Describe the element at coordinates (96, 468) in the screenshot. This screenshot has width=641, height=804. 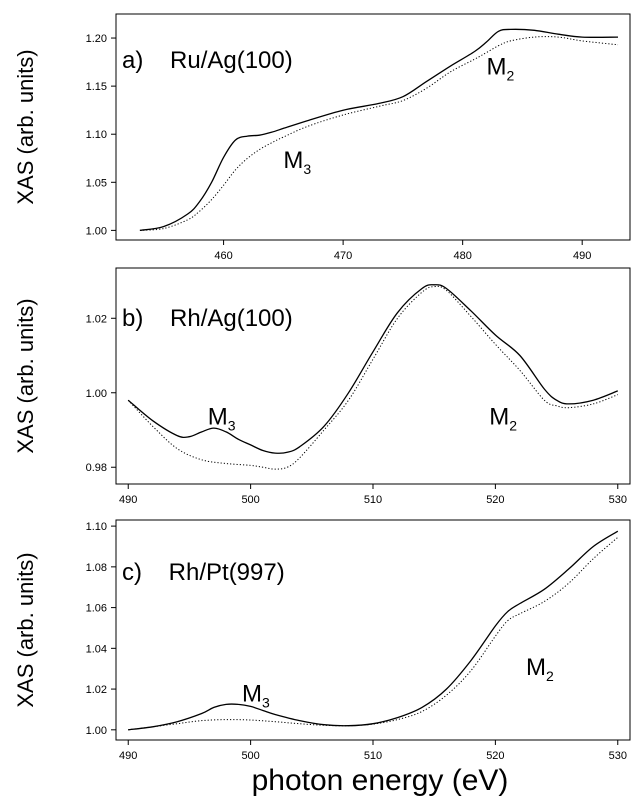
I see `y-tick-label: 0.98` at that location.